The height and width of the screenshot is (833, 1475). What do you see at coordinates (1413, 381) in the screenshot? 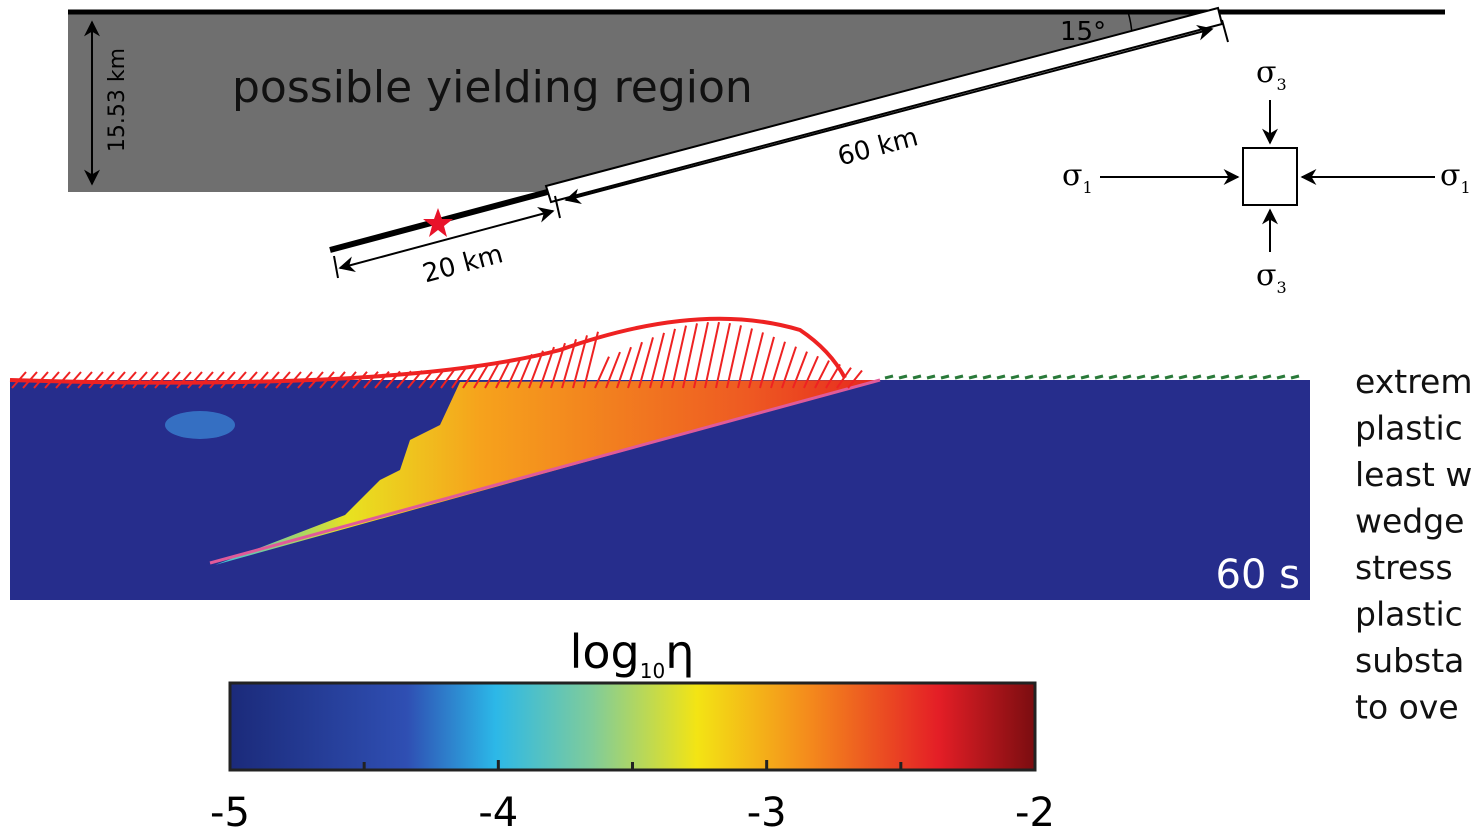
I see `side-text-line: extrem` at bounding box center [1413, 381].